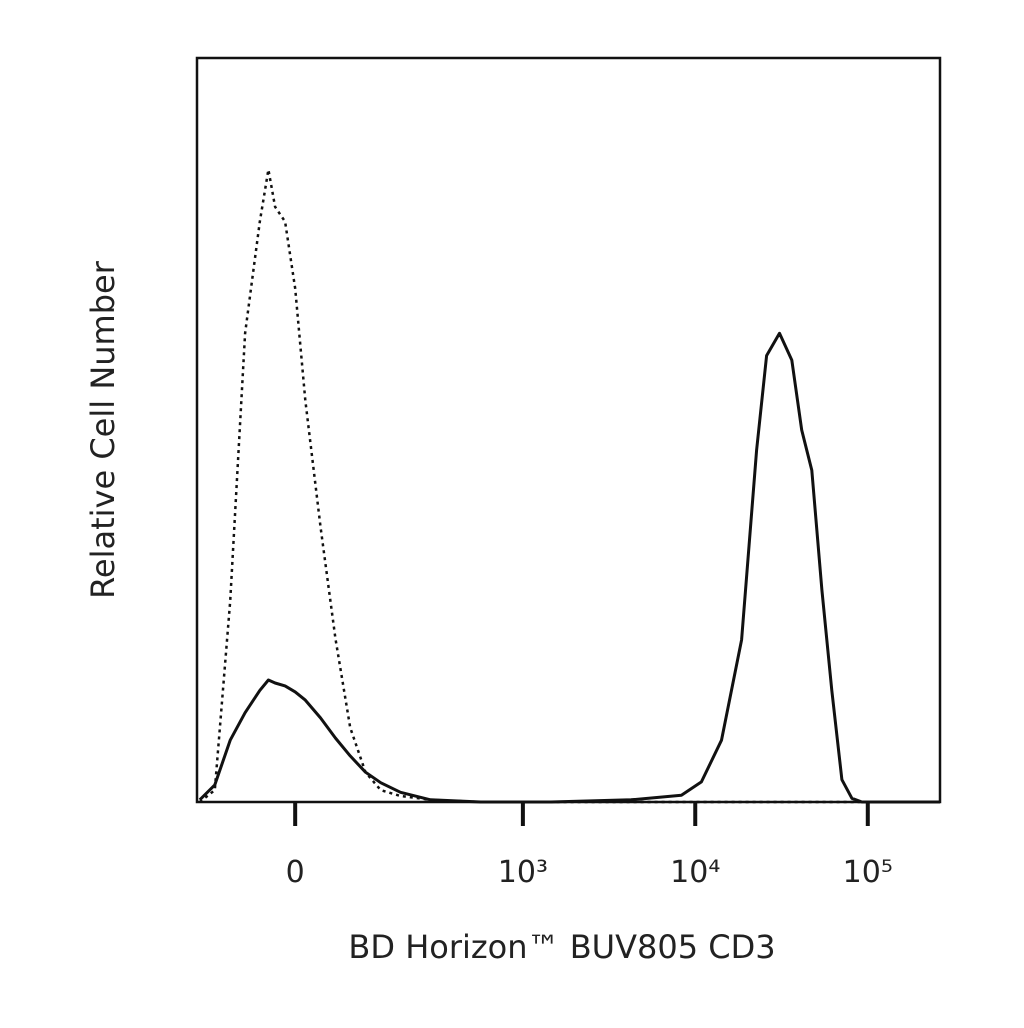  What do you see at coordinates (523, 872) in the screenshot?
I see `x-tick-label: 10³` at bounding box center [523, 872].